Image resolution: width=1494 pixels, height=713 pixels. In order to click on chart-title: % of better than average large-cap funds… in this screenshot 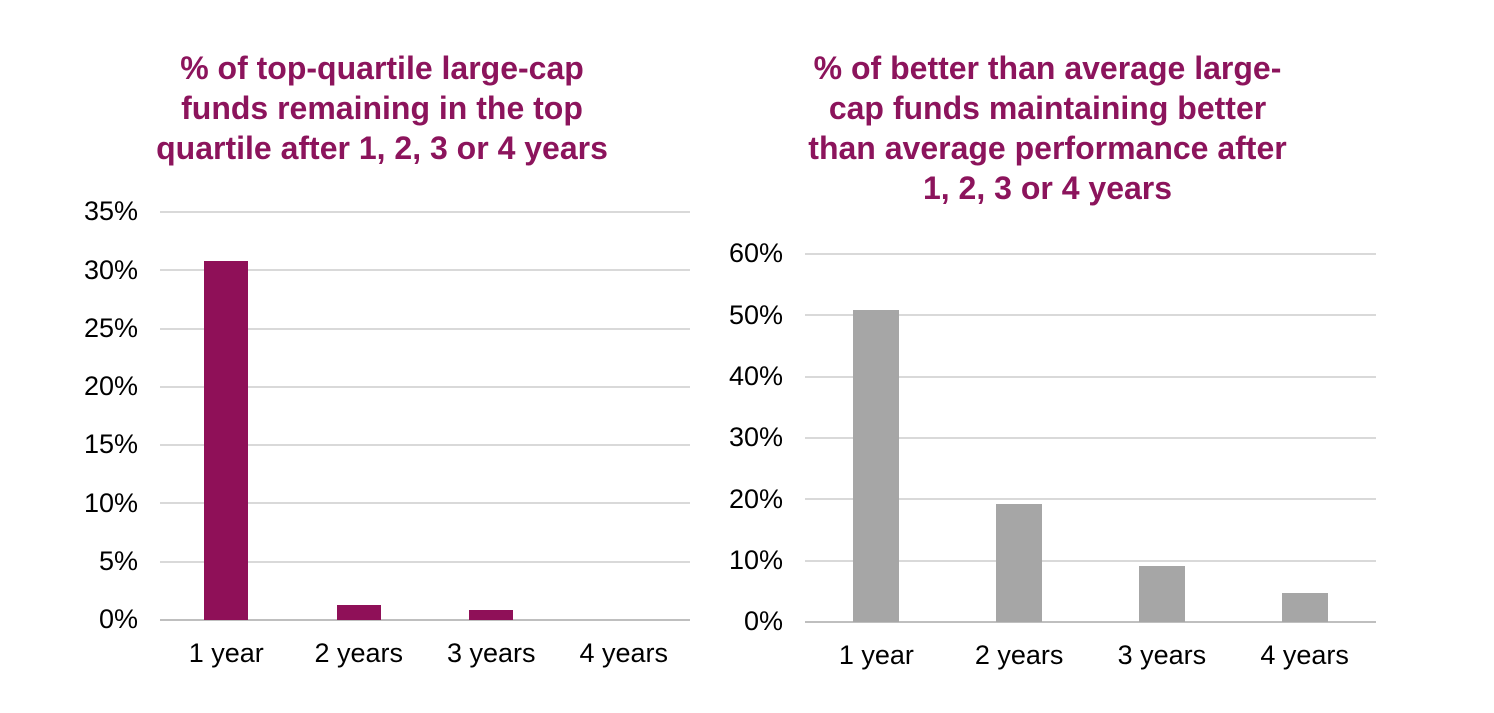, I will do `click(1047, 128)`.